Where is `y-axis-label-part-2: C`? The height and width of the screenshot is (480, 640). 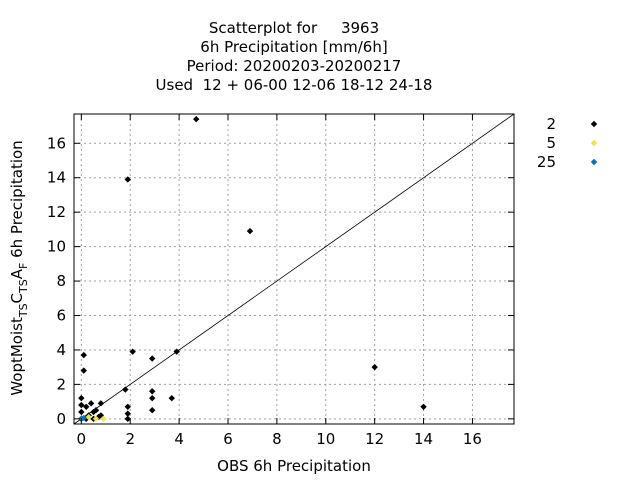 y-axis-label-part-2: C is located at coordinates (17, 298).